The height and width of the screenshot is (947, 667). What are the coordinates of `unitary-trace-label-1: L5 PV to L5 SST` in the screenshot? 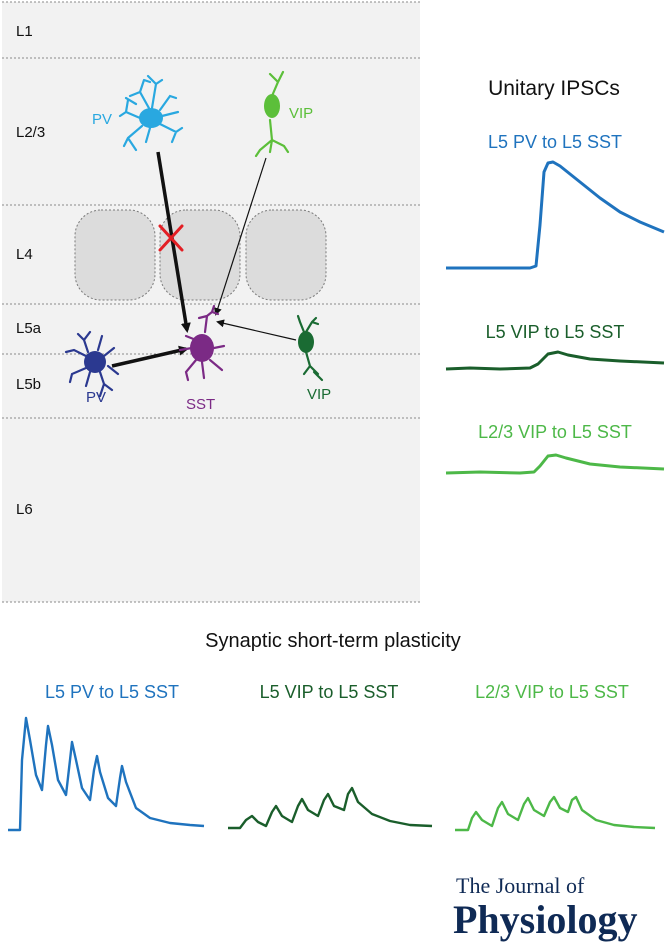 It's located at (555, 142).